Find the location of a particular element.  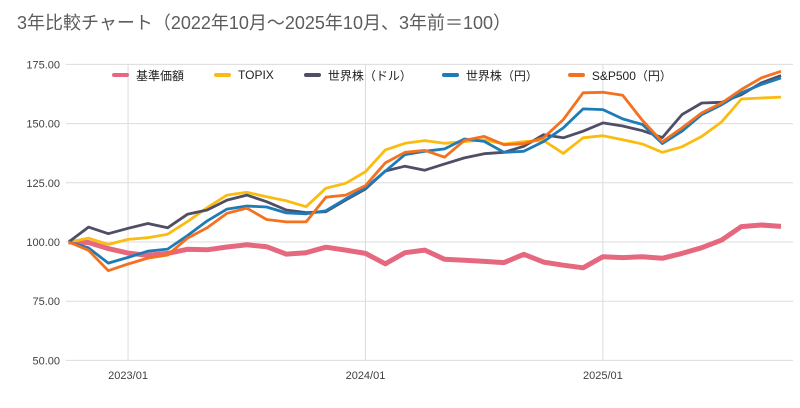

legend-item-4: 世界株（円） is located at coordinates (489, 75).